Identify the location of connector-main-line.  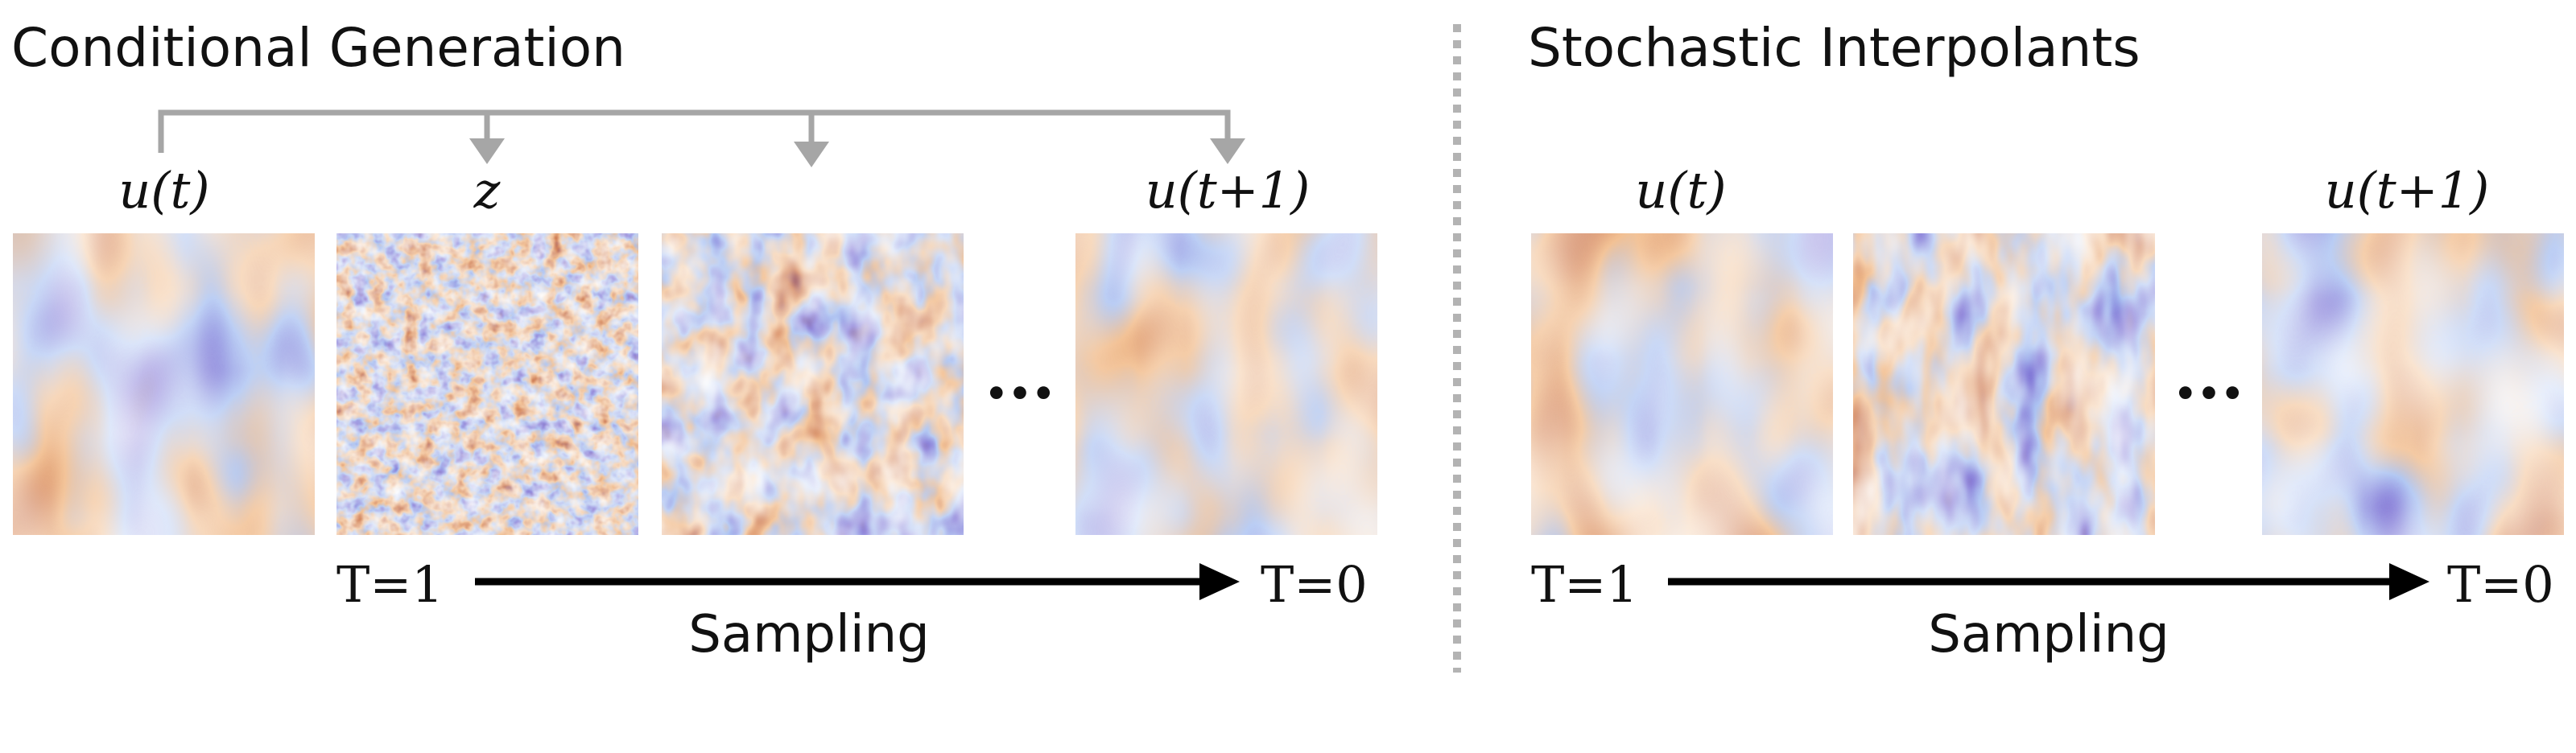
(694, 131).